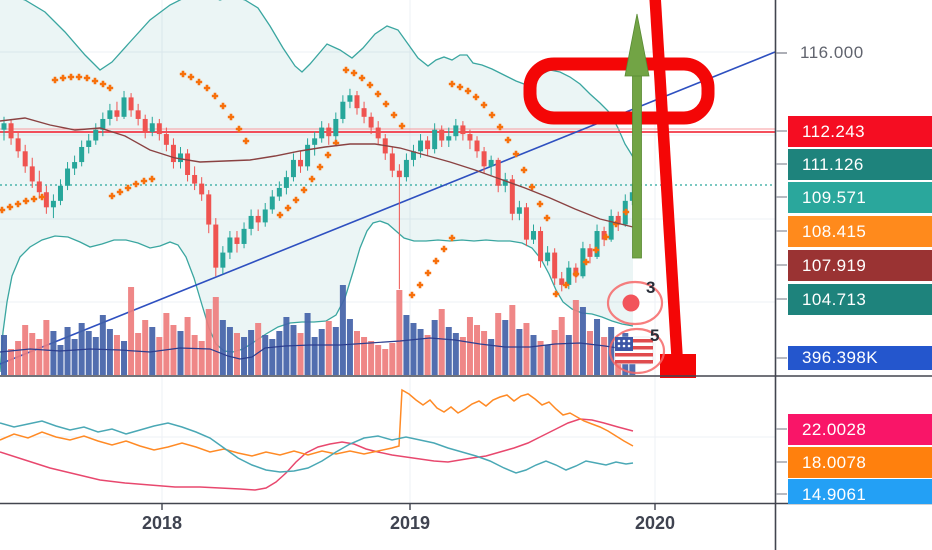 This screenshot has height=550, width=932. What do you see at coordinates (619, 91) in the screenshot?
I see `red-highlight-box` at bounding box center [619, 91].